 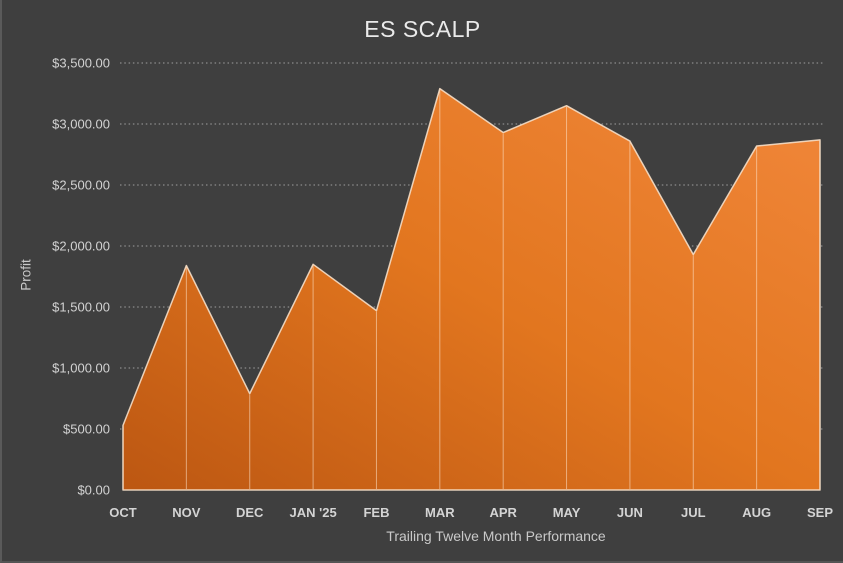 I want to click on y-tick-label: $2,000.00, so click(x=81, y=246).